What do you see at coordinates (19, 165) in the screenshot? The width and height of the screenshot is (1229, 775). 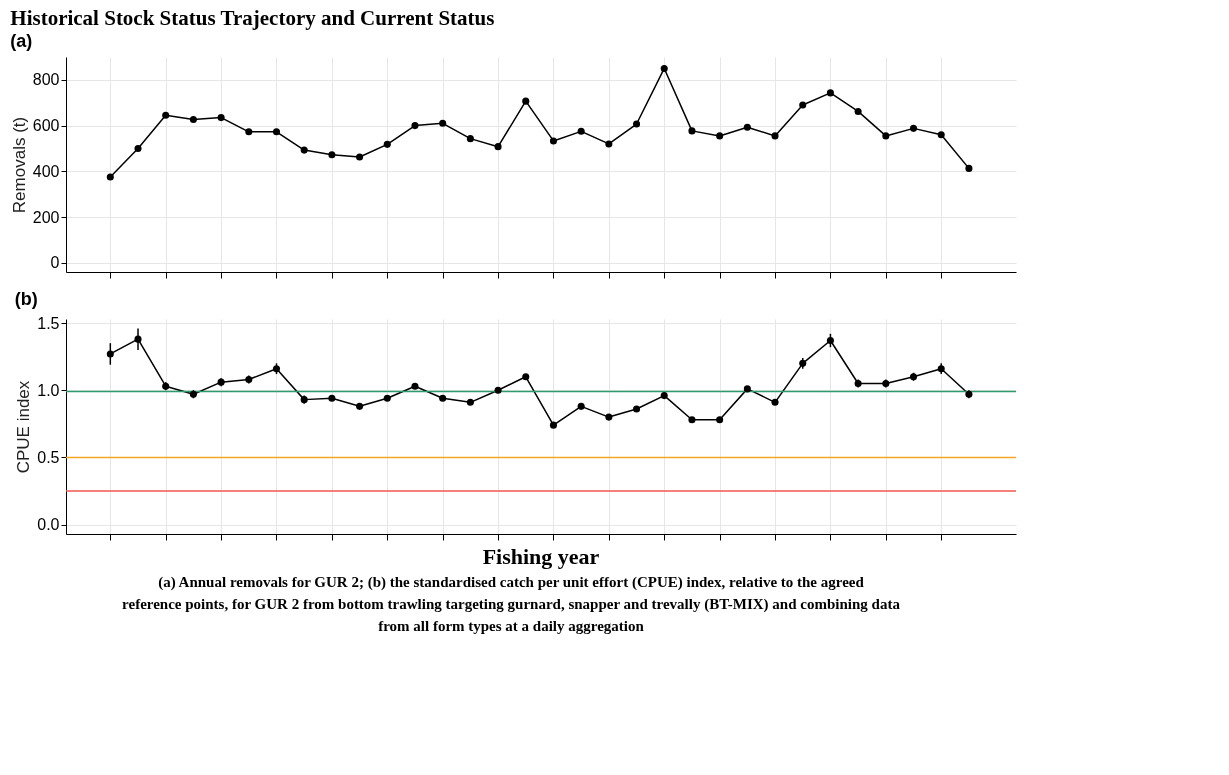 I see `y-axis-title: Removals (t)` at bounding box center [19, 165].